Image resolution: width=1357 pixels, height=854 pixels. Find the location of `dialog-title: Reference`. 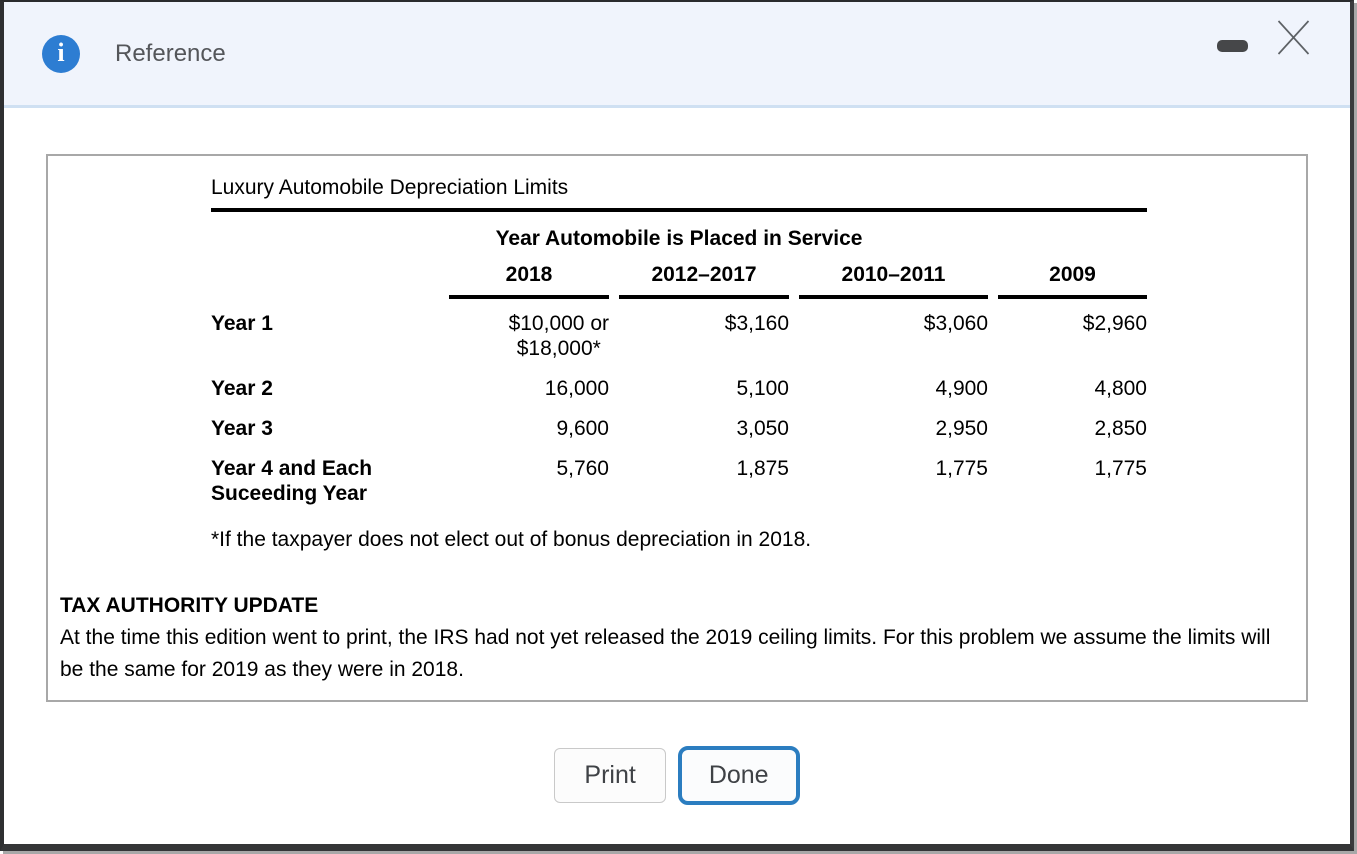

dialog-title: Reference is located at coordinates (170, 53).